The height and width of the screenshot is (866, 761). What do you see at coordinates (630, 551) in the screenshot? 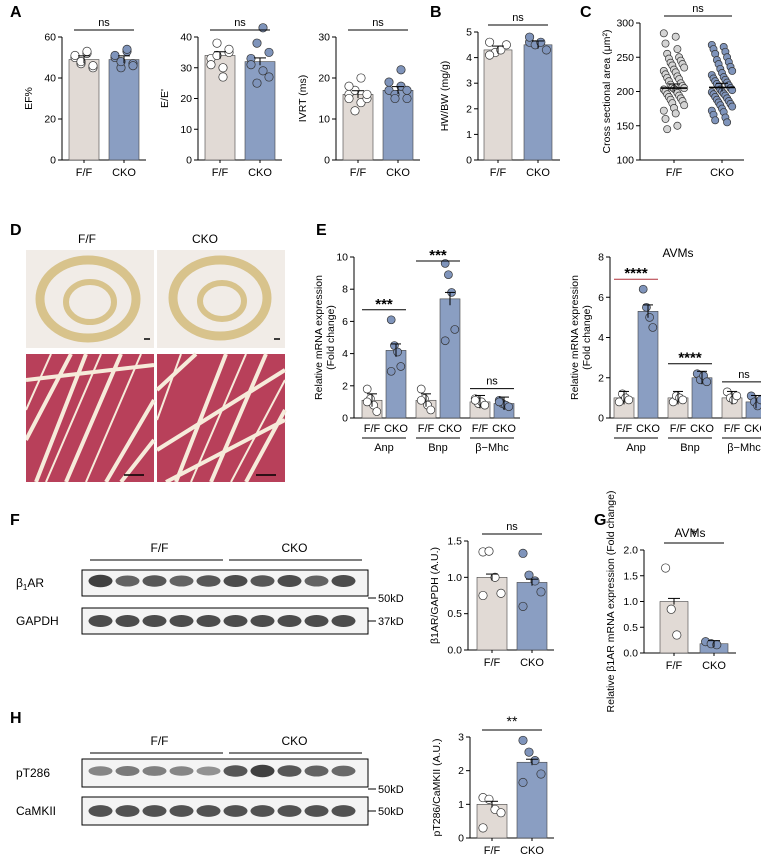
I see `y-tick-label: 2.0` at bounding box center [630, 551].